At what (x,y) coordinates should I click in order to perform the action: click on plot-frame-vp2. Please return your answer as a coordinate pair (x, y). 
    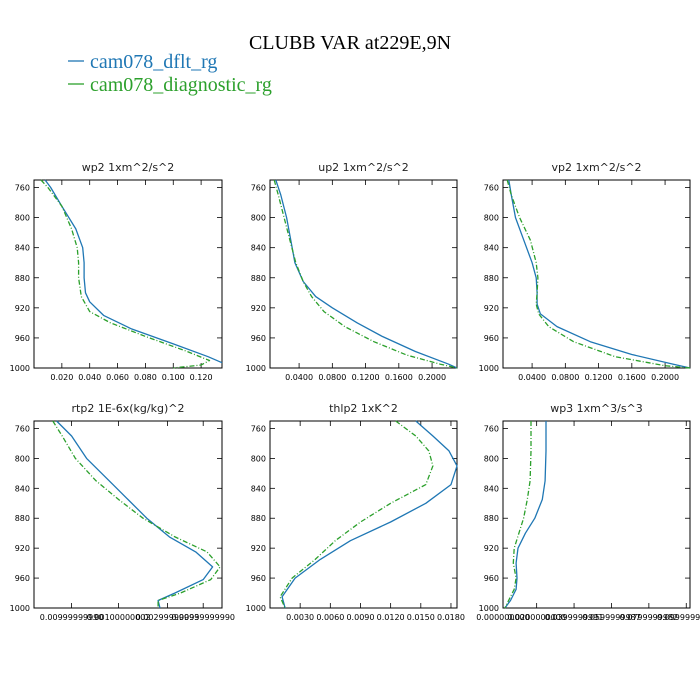
    Looking at the image, I should click on (596, 274).